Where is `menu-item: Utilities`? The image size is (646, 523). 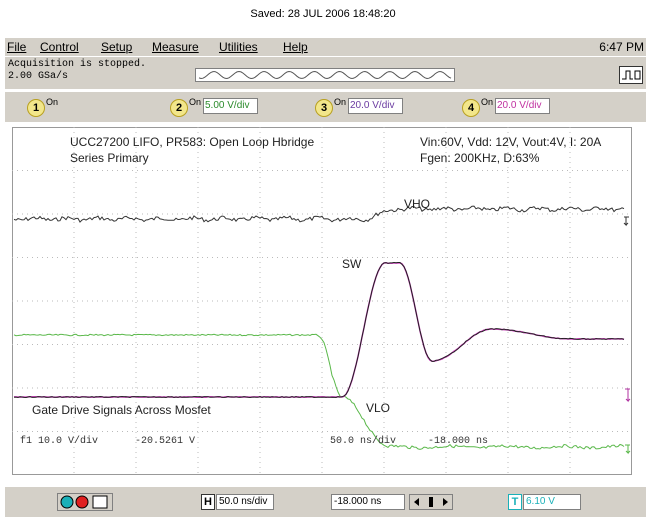 menu-item: Utilities is located at coordinates (238, 47).